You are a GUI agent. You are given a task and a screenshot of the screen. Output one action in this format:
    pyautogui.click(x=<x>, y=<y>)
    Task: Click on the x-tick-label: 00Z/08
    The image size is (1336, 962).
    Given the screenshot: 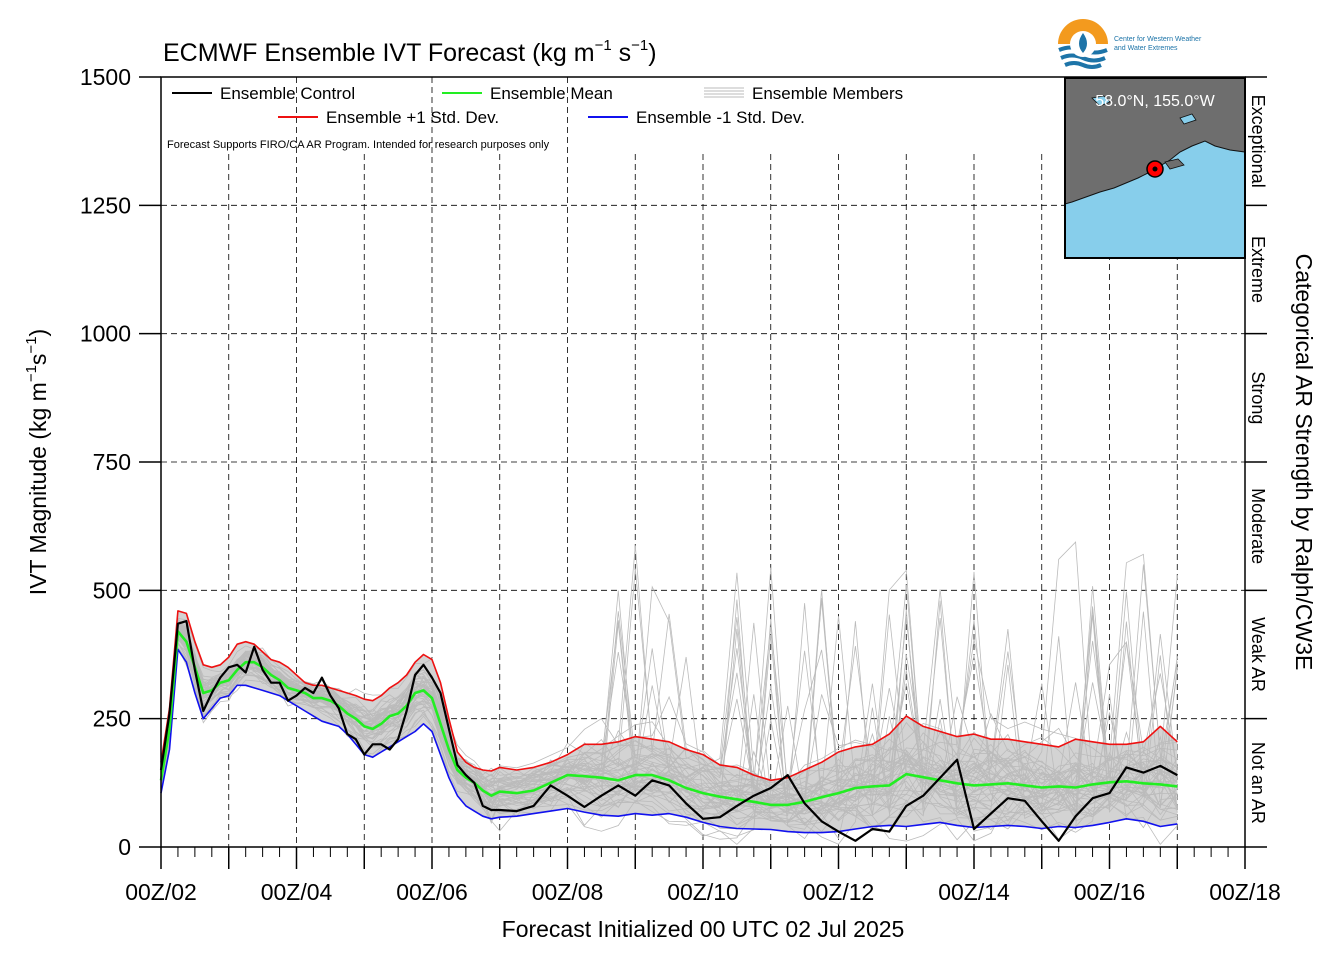 What is the action you would take?
    pyautogui.click(x=568, y=892)
    